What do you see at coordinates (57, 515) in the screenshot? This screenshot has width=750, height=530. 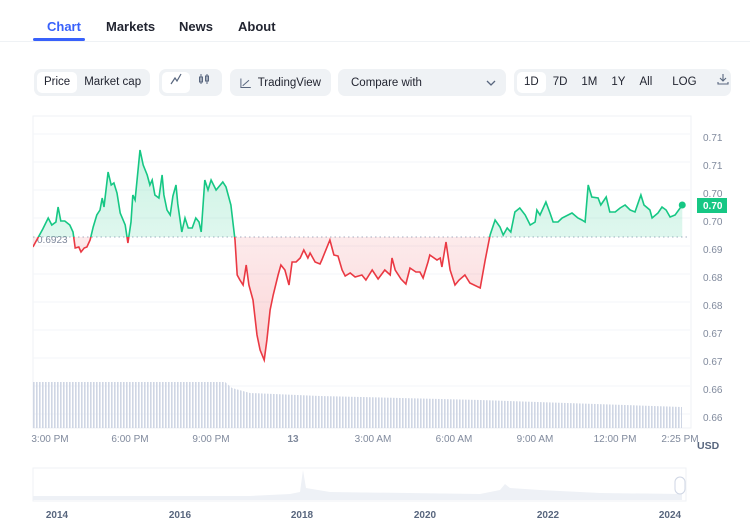 I see `navigator-year-label: 2014` at bounding box center [57, 515].